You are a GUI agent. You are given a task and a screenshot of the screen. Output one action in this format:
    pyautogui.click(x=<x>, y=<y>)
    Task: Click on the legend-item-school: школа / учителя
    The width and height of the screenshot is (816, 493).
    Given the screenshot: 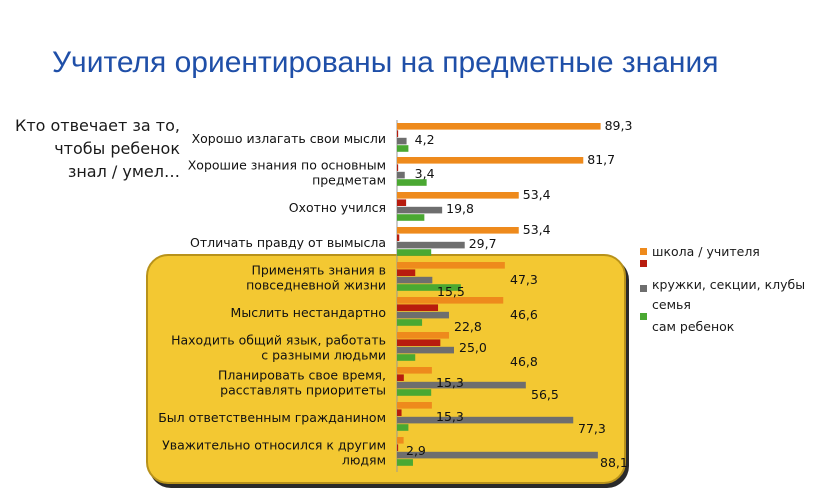 What is the action you would take?
    pyautogui.click(x=725, y=252)
    